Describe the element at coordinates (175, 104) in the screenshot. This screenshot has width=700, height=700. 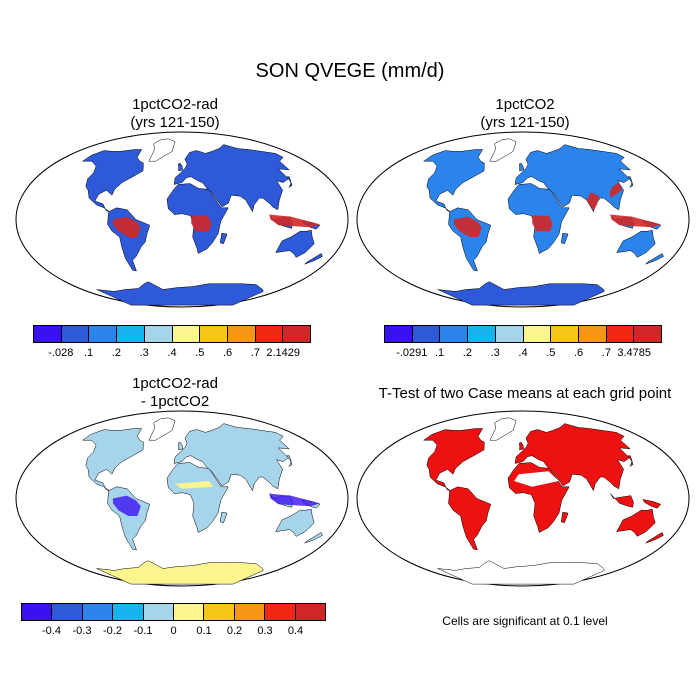
I see `panel-1-title-line1: 1pctCO2-rad` at that location.